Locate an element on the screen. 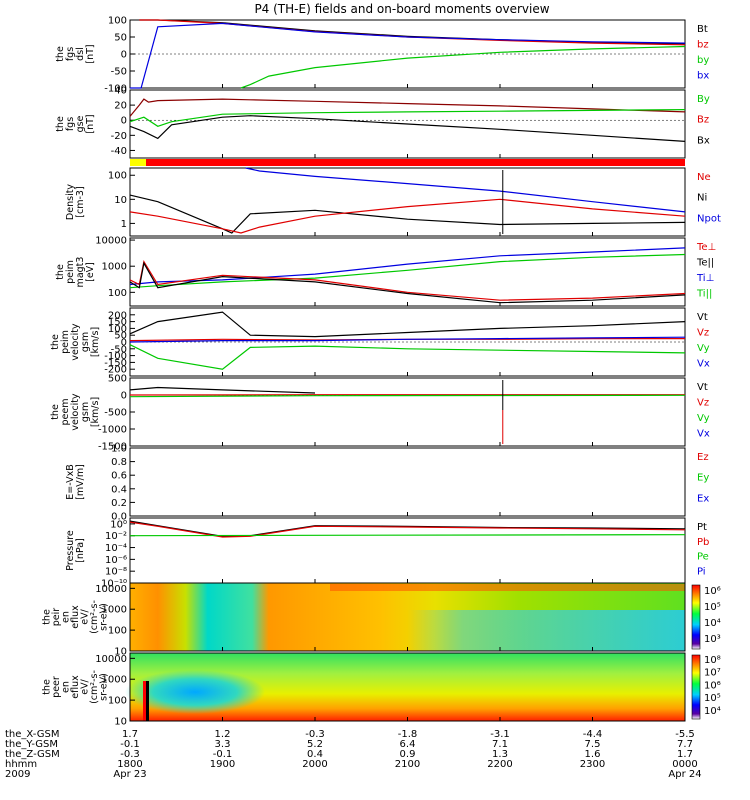 Image resolution: width=750 pixels, height=800 pixels. ion-eflux-ylabel-line: the is located at coordinates (47, 617).